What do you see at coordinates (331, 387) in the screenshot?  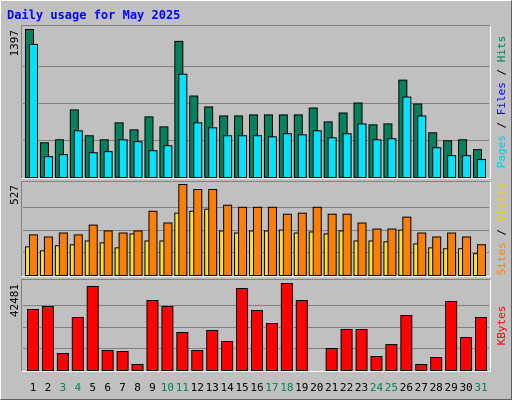 I see `x-tick-label: 21` at bounding box center [331, 387].